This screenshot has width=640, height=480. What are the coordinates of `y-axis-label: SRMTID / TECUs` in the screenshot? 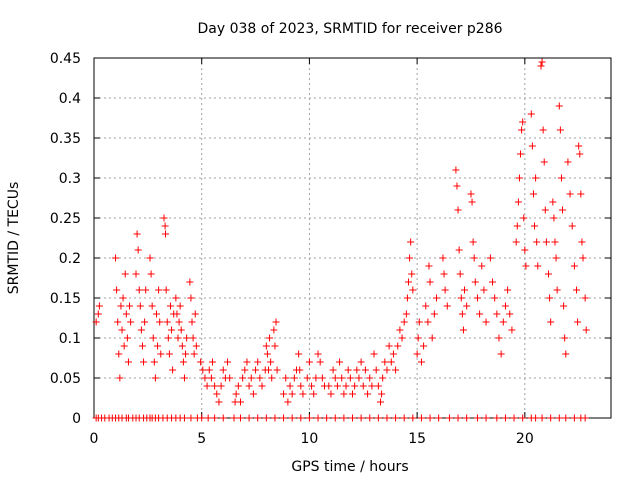 It's located at (14, 238).